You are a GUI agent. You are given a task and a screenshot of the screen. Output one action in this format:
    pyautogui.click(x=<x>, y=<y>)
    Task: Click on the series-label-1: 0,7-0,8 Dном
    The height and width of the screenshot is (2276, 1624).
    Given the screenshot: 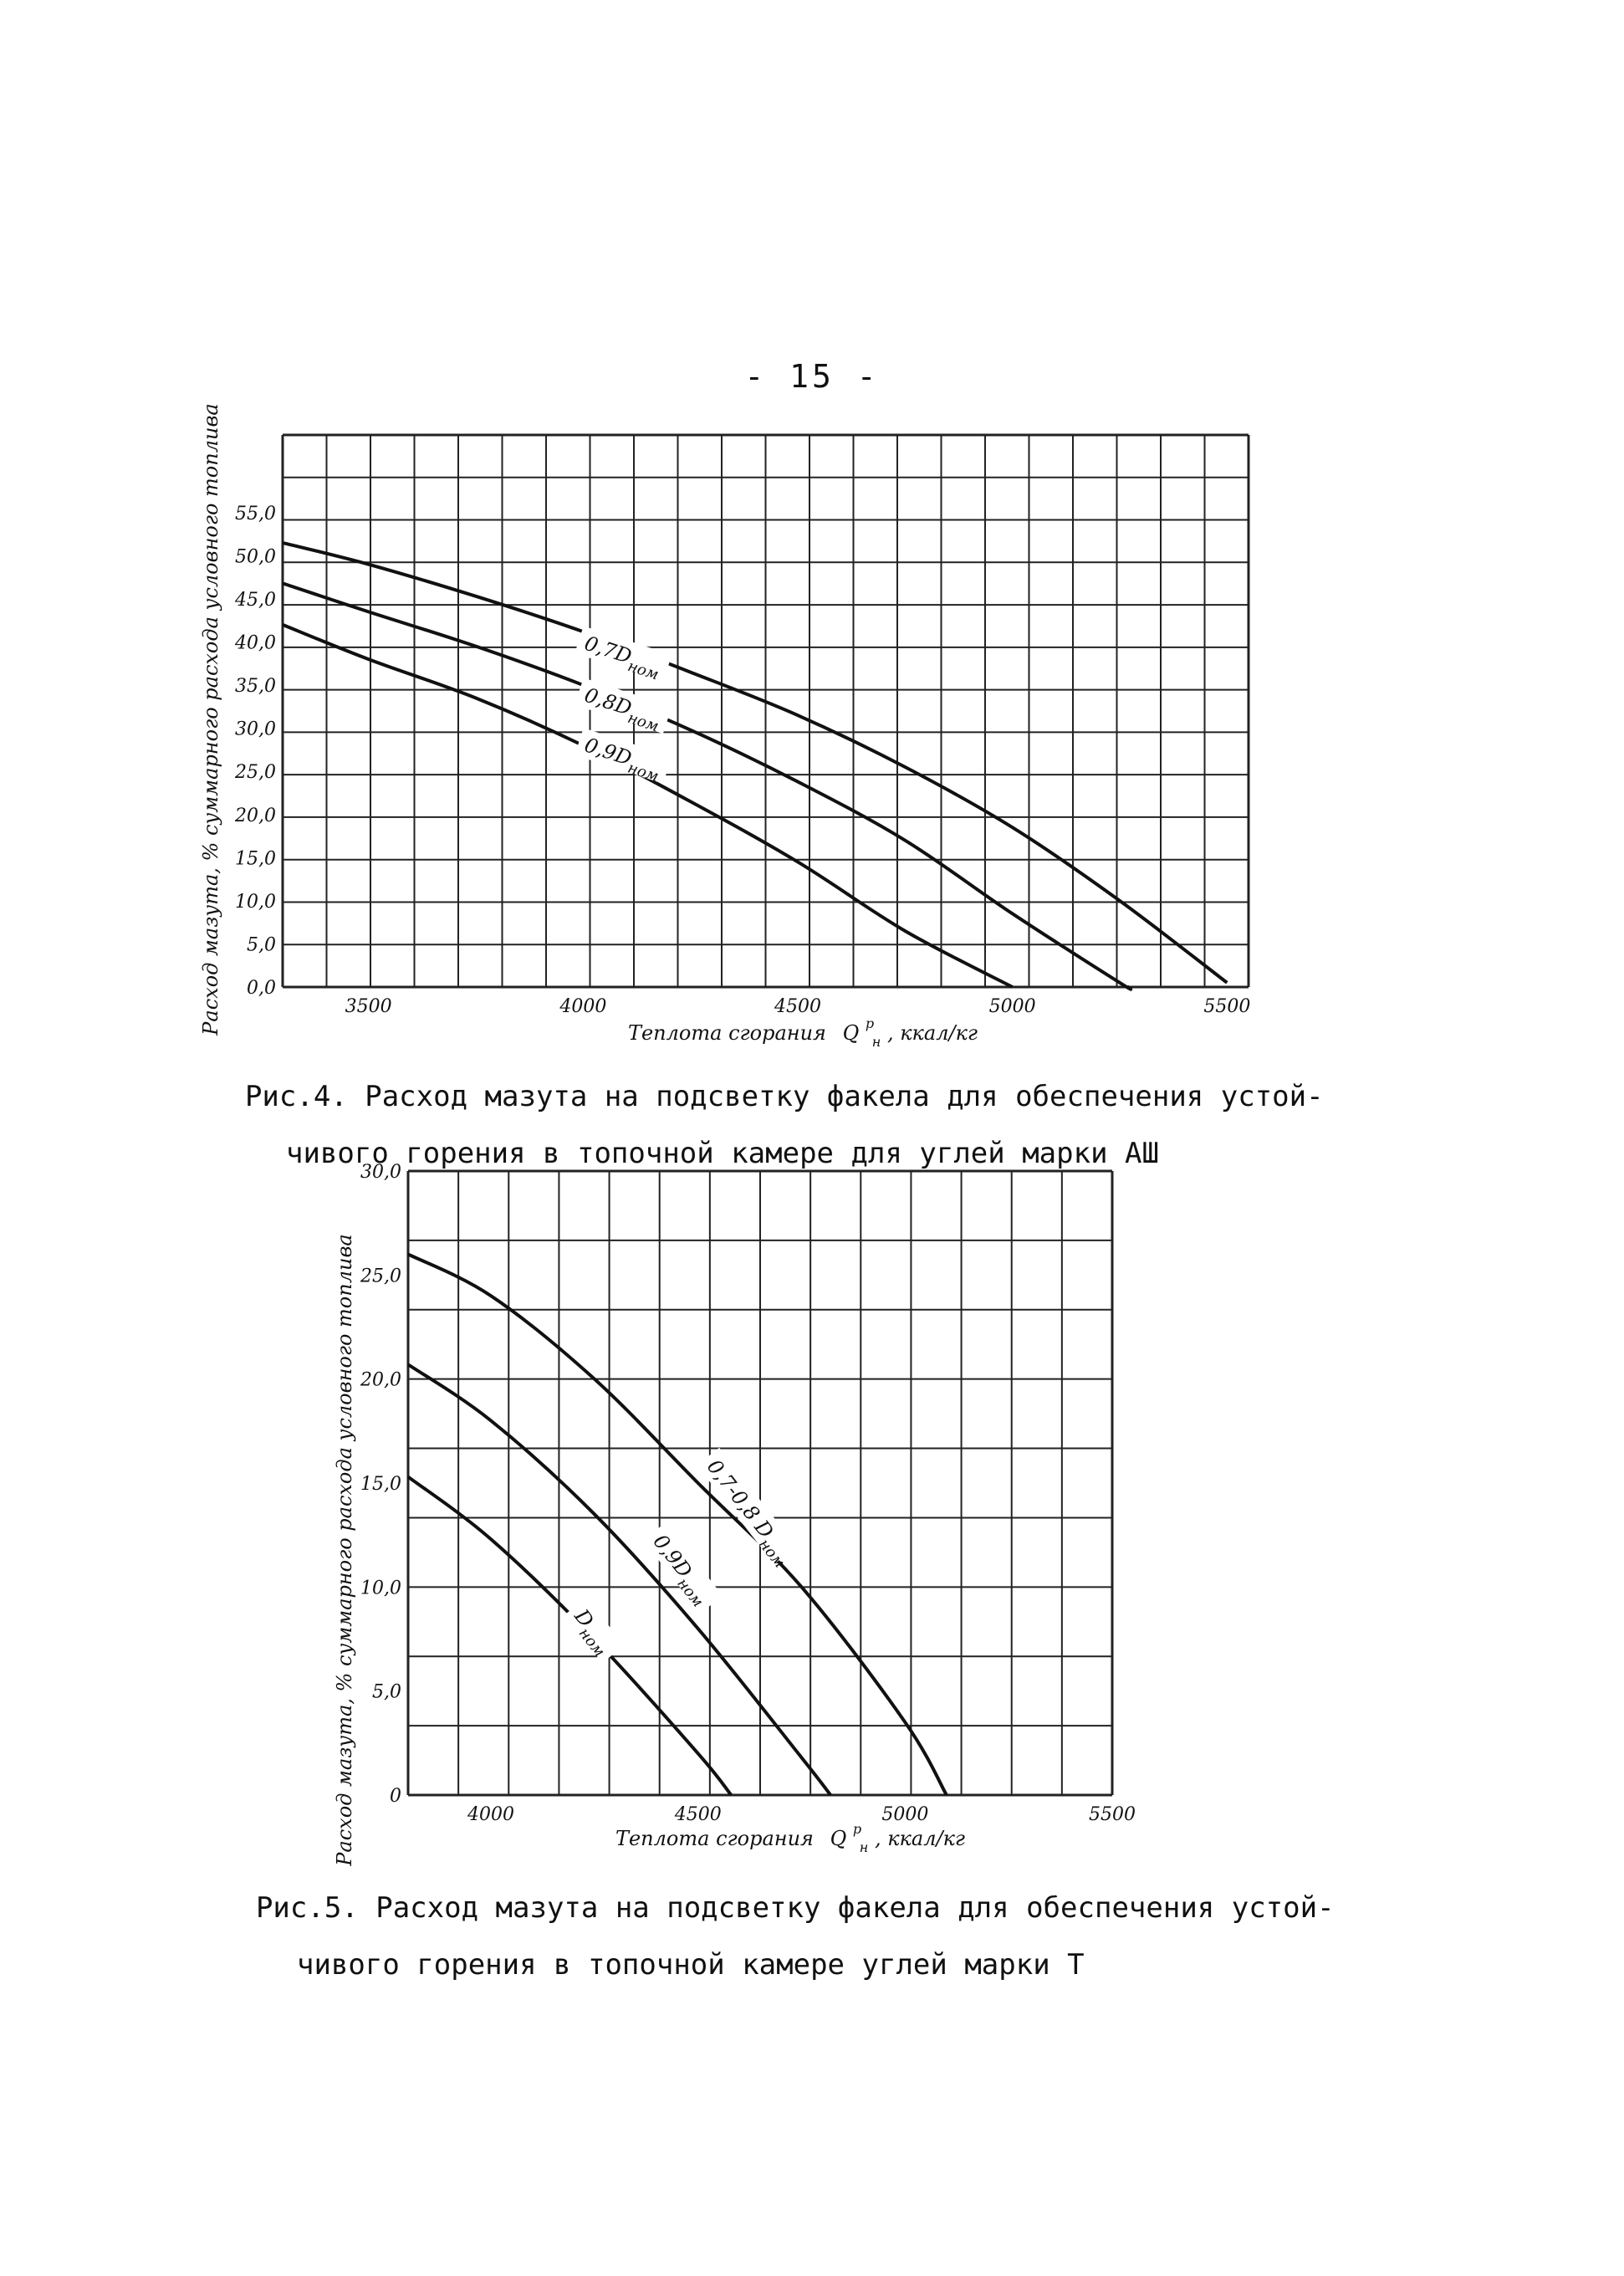 What is the action you would take?
    pyautogui.click(x=747, y=1514)
    